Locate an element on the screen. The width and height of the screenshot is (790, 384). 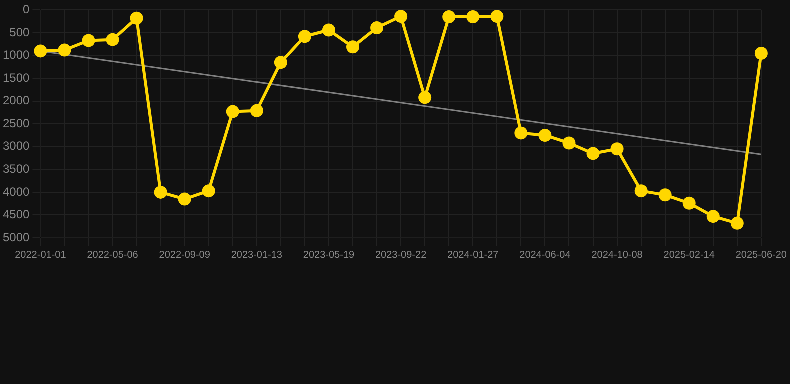
y-tick-label: 1000 is located at coordinates (16, 55).